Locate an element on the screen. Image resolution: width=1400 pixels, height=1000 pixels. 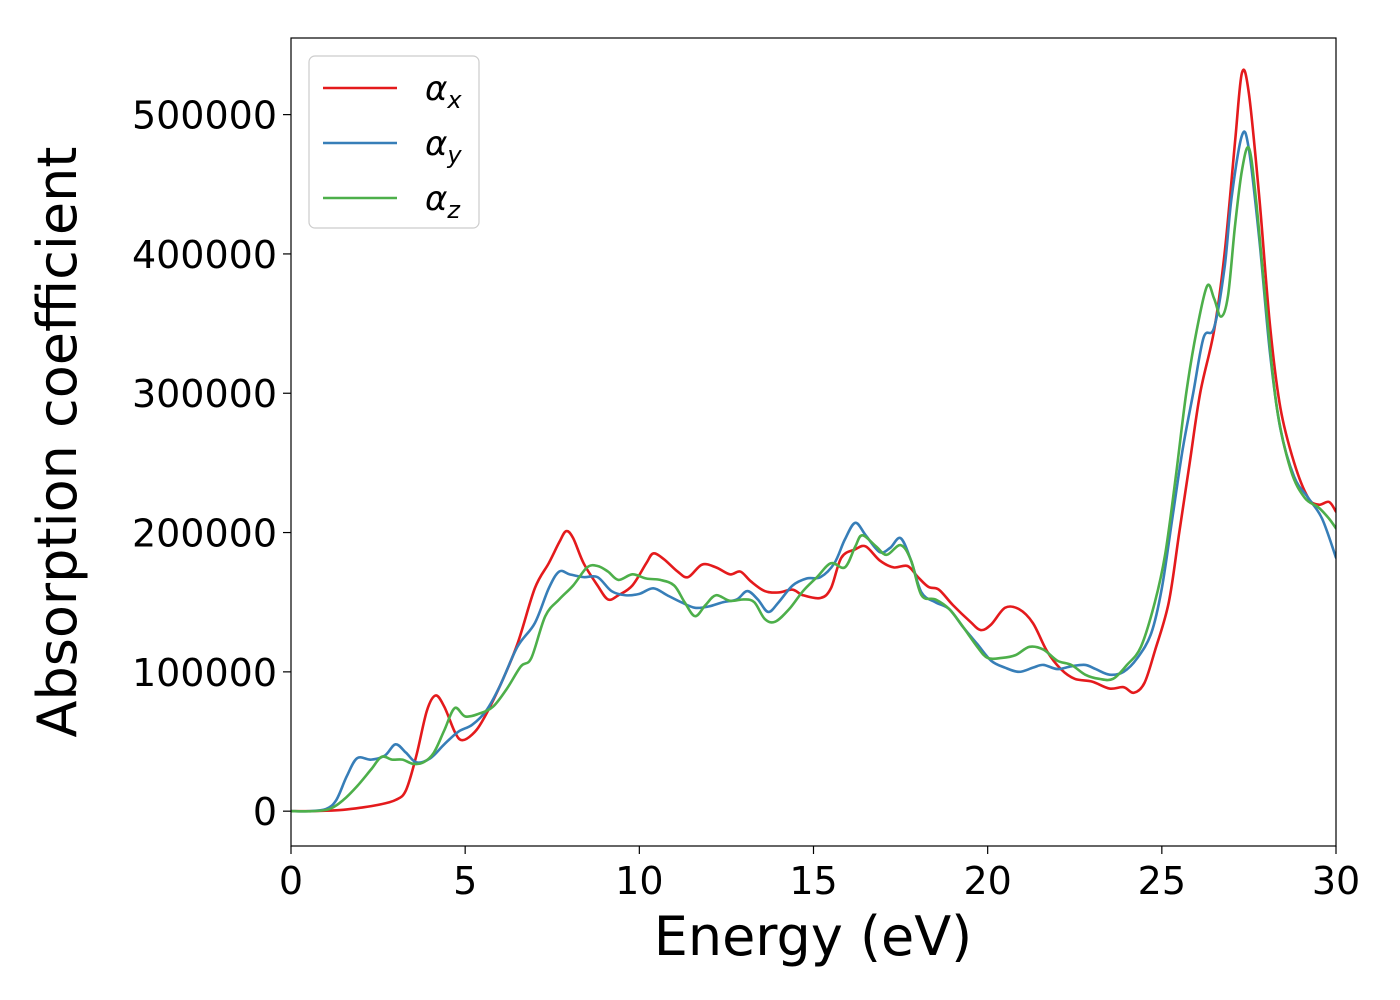
y-tick-label: 0 is located at coordinates (265, 812).